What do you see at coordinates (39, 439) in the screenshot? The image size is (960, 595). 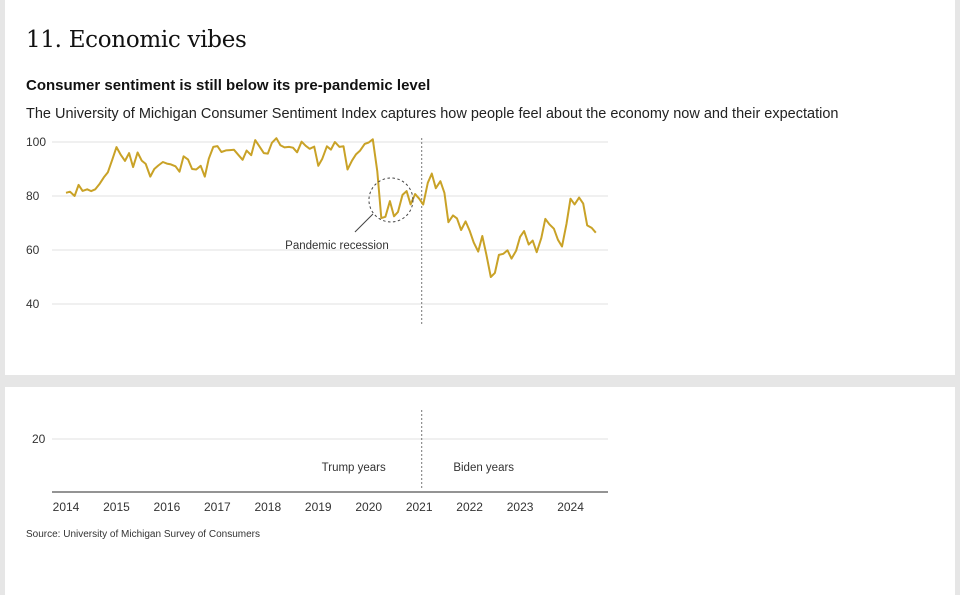 I see `y-tick-label-20: 20` at bounding box center [39, 439].